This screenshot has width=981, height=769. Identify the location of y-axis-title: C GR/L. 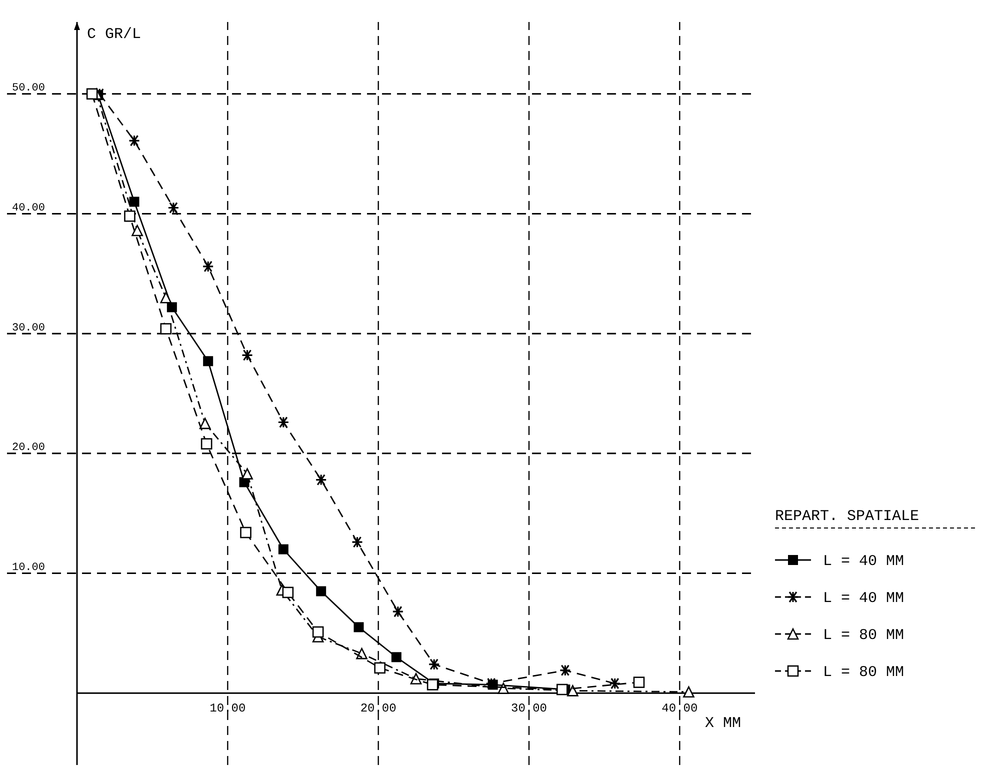
(114, 34).